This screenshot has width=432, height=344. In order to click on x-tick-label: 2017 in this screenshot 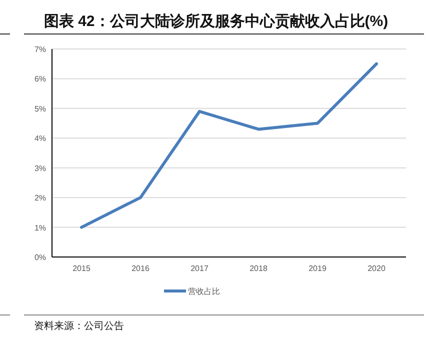, I will do `click(199, 268)`.